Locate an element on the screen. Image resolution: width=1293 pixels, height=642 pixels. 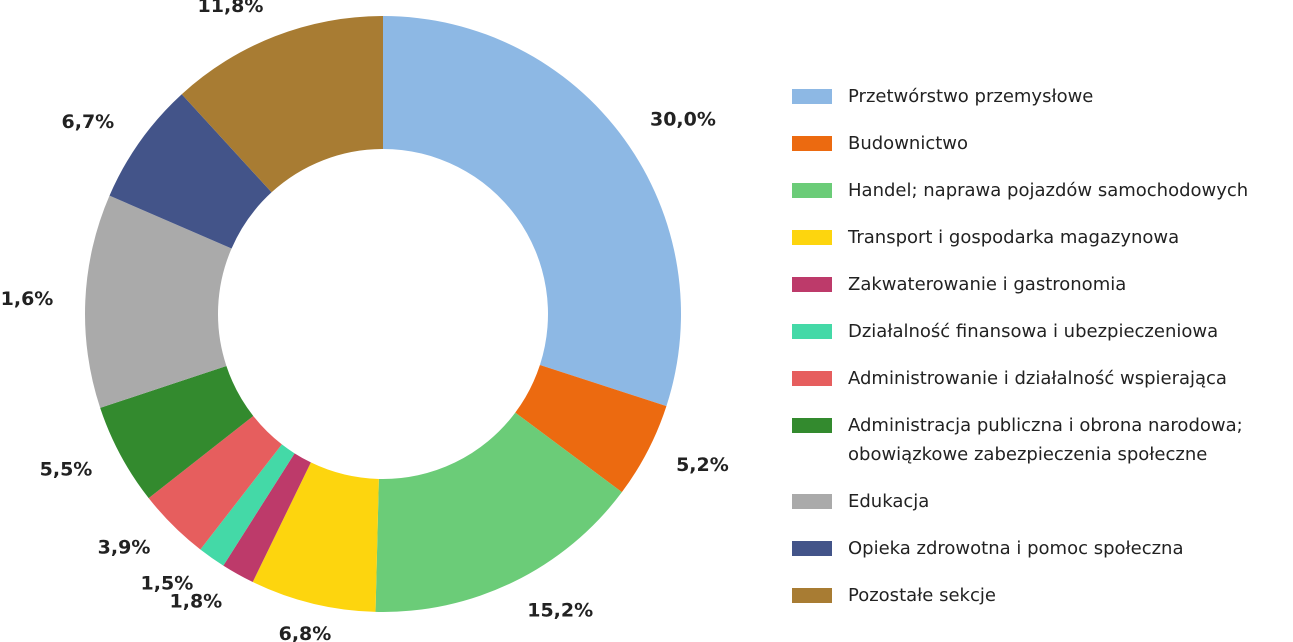
legend-item: Działalność finansowa i ubezpieczeniowa is located at coordinates (1042, 331).